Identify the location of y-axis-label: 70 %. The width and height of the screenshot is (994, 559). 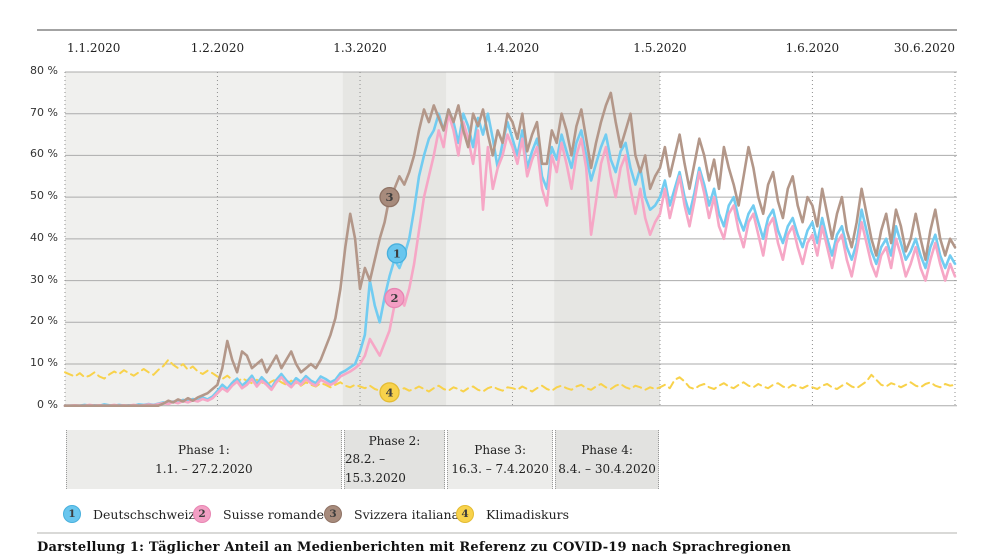
(44, 112).